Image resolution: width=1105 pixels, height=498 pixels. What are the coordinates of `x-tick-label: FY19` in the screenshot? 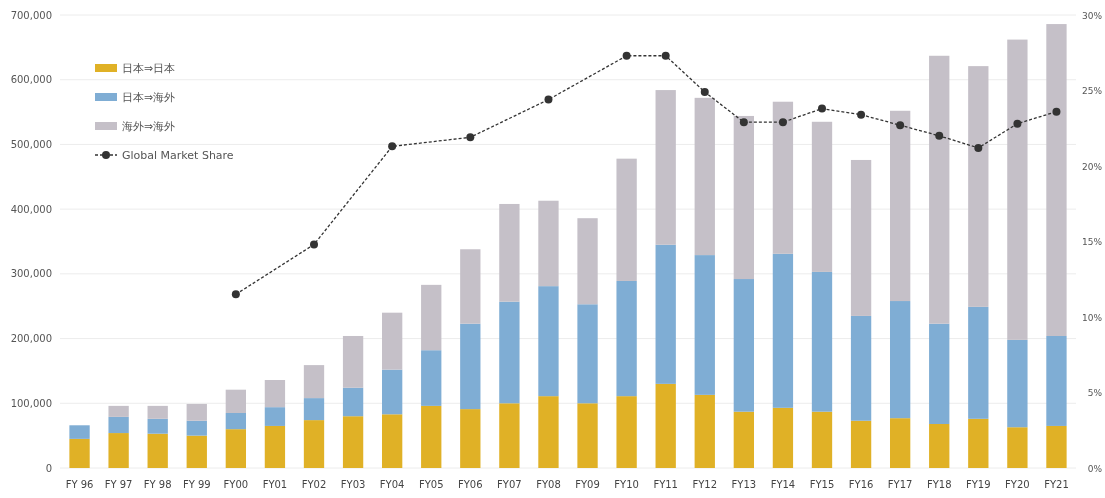 It's located at (978, 484).